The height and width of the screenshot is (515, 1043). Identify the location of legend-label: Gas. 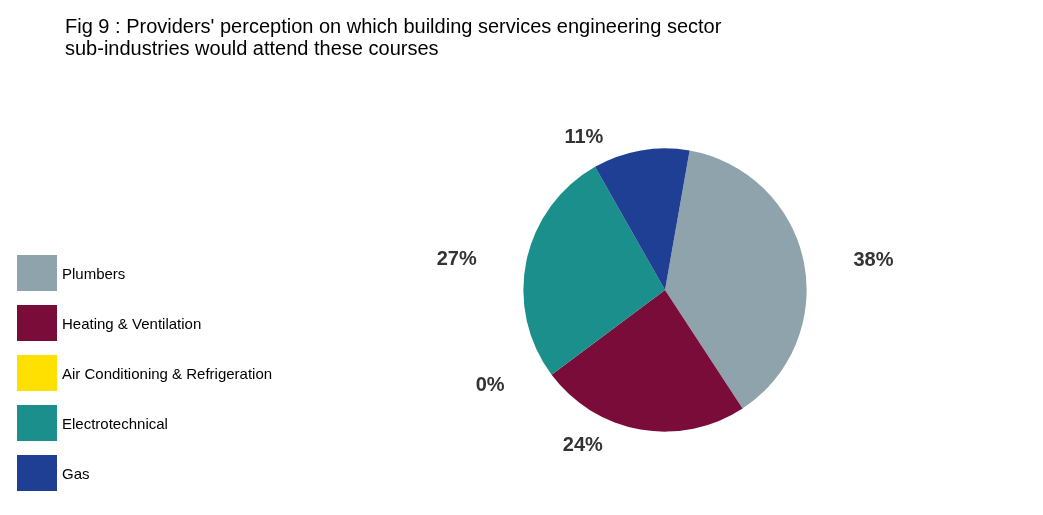
(76, 473).